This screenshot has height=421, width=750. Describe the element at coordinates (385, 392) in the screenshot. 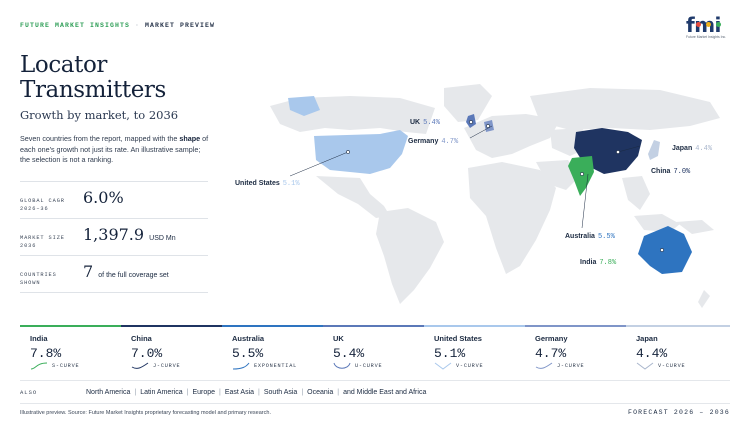

I see `region-item: and Middle East and Africa` at that location.